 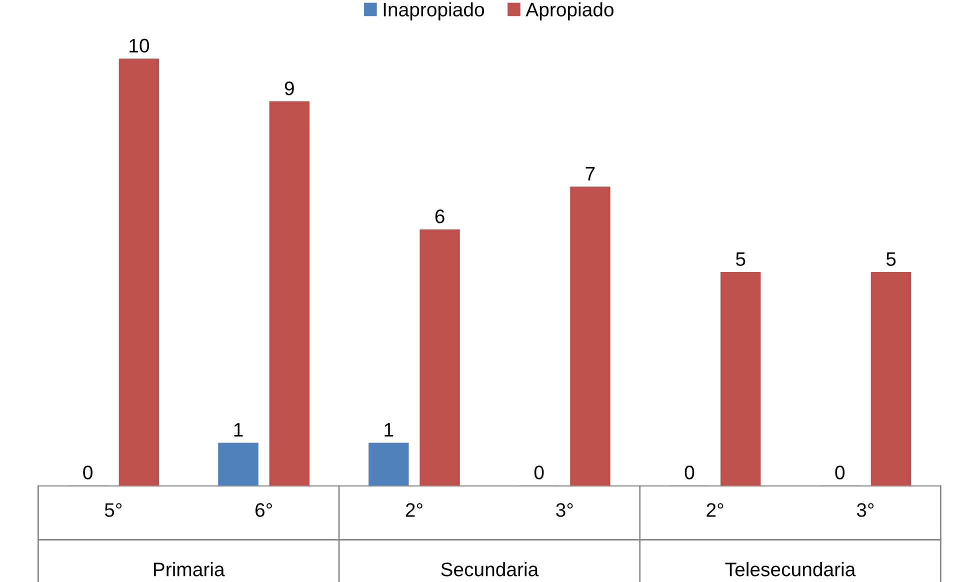 I want to click on text: Secundaria, so click(x=490, y=569).